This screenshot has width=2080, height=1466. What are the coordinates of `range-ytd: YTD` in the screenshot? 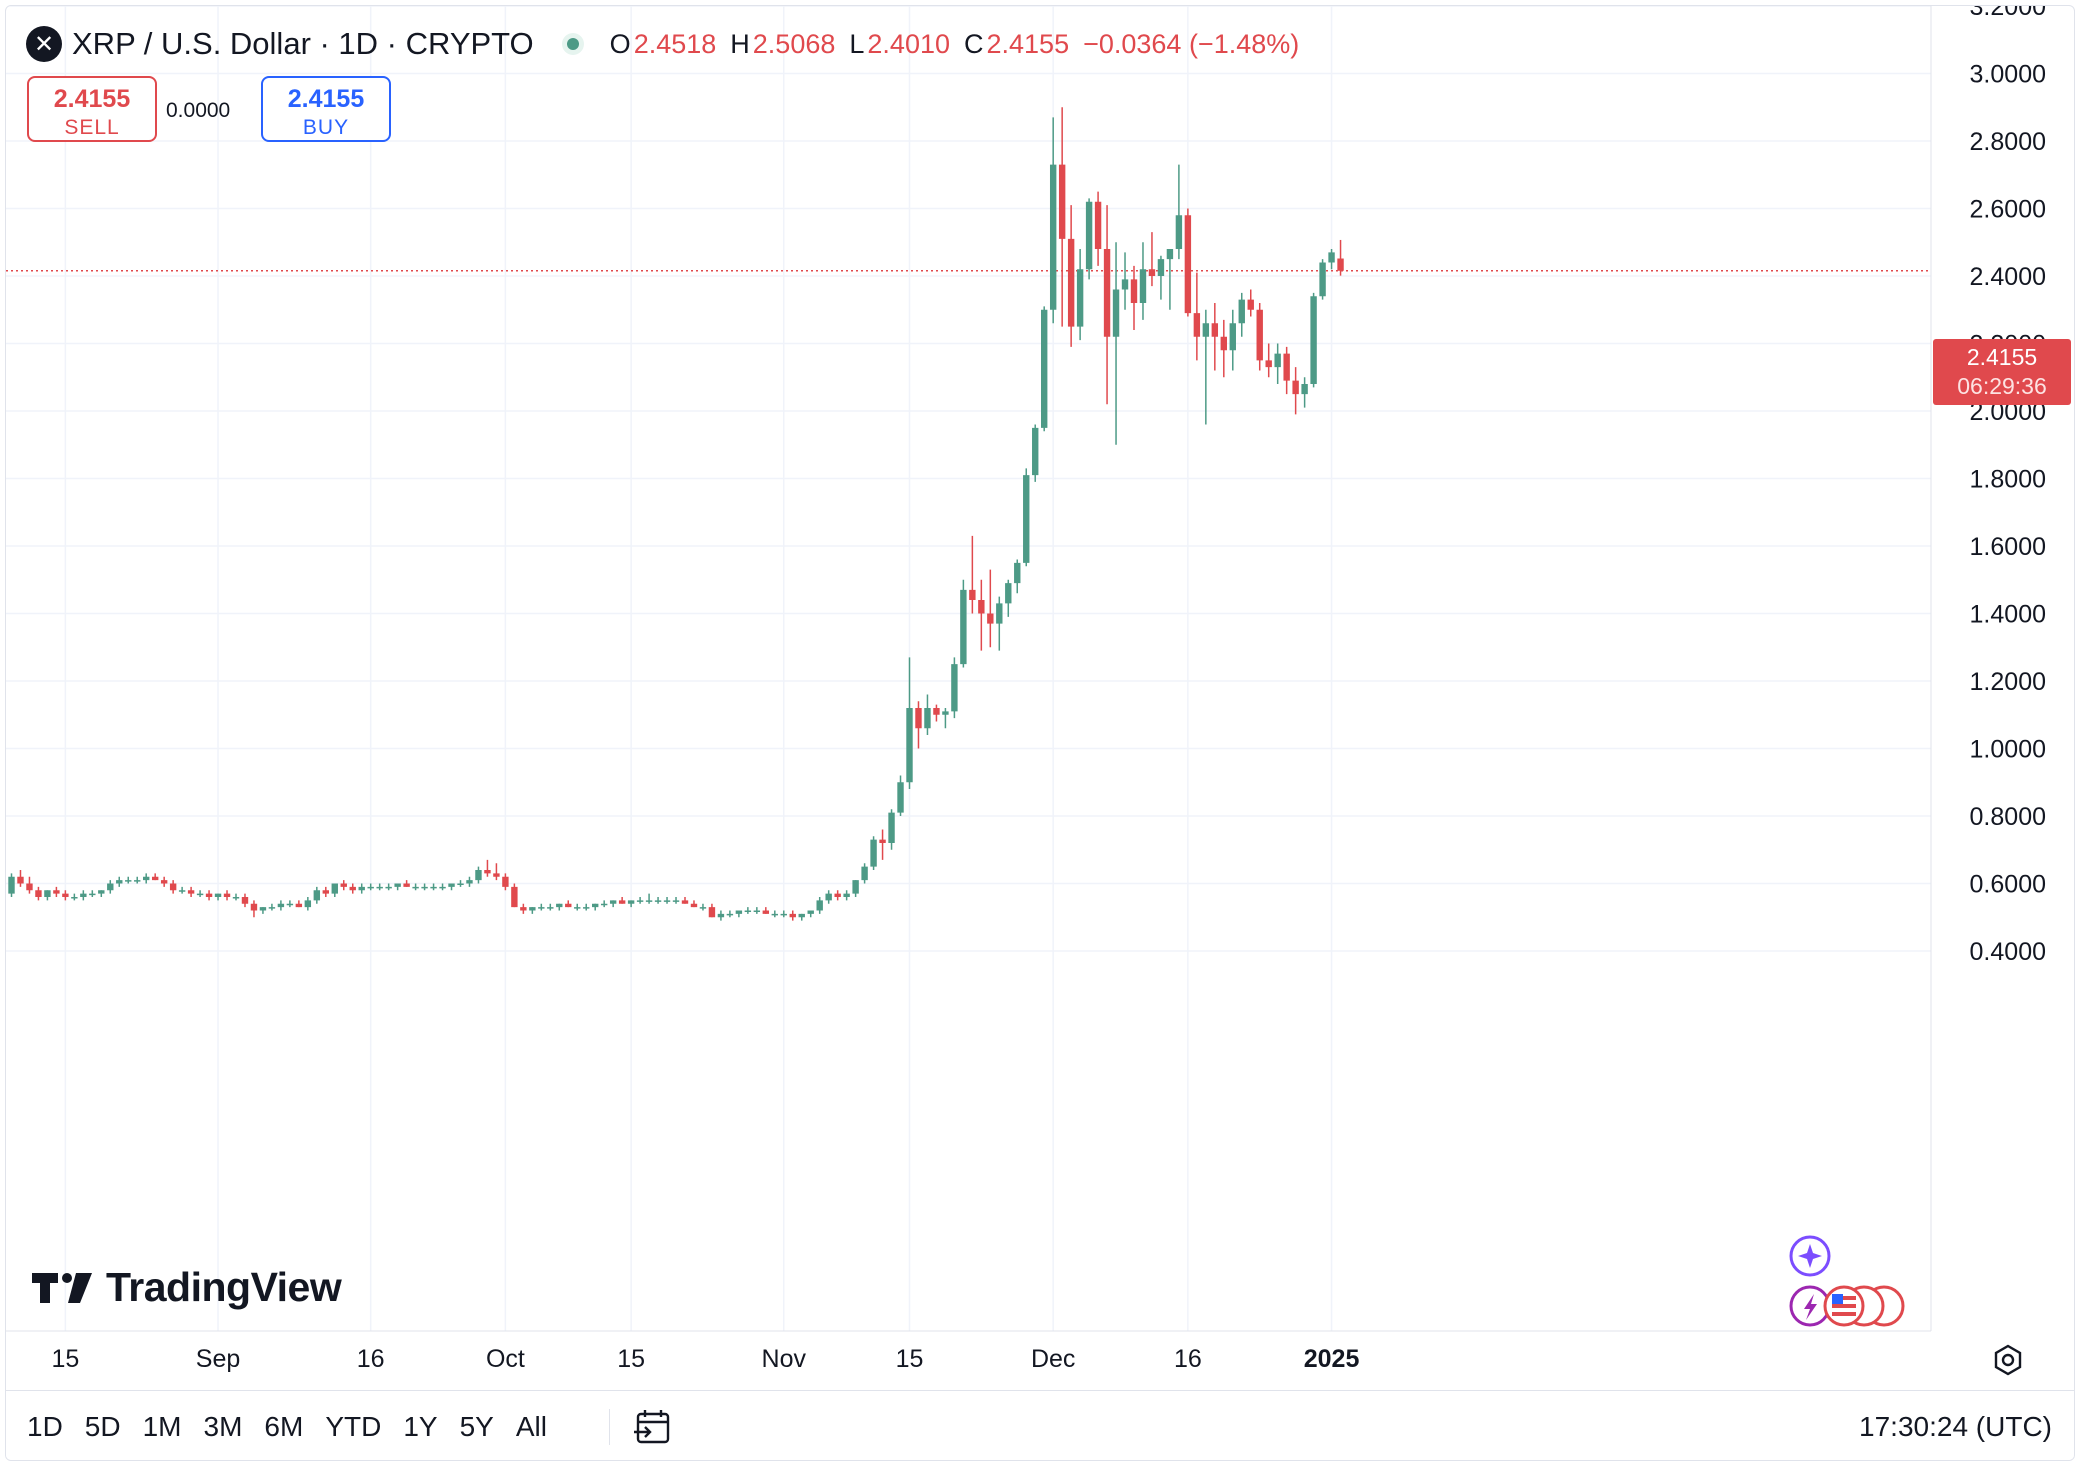 It's located at (353, 1426).